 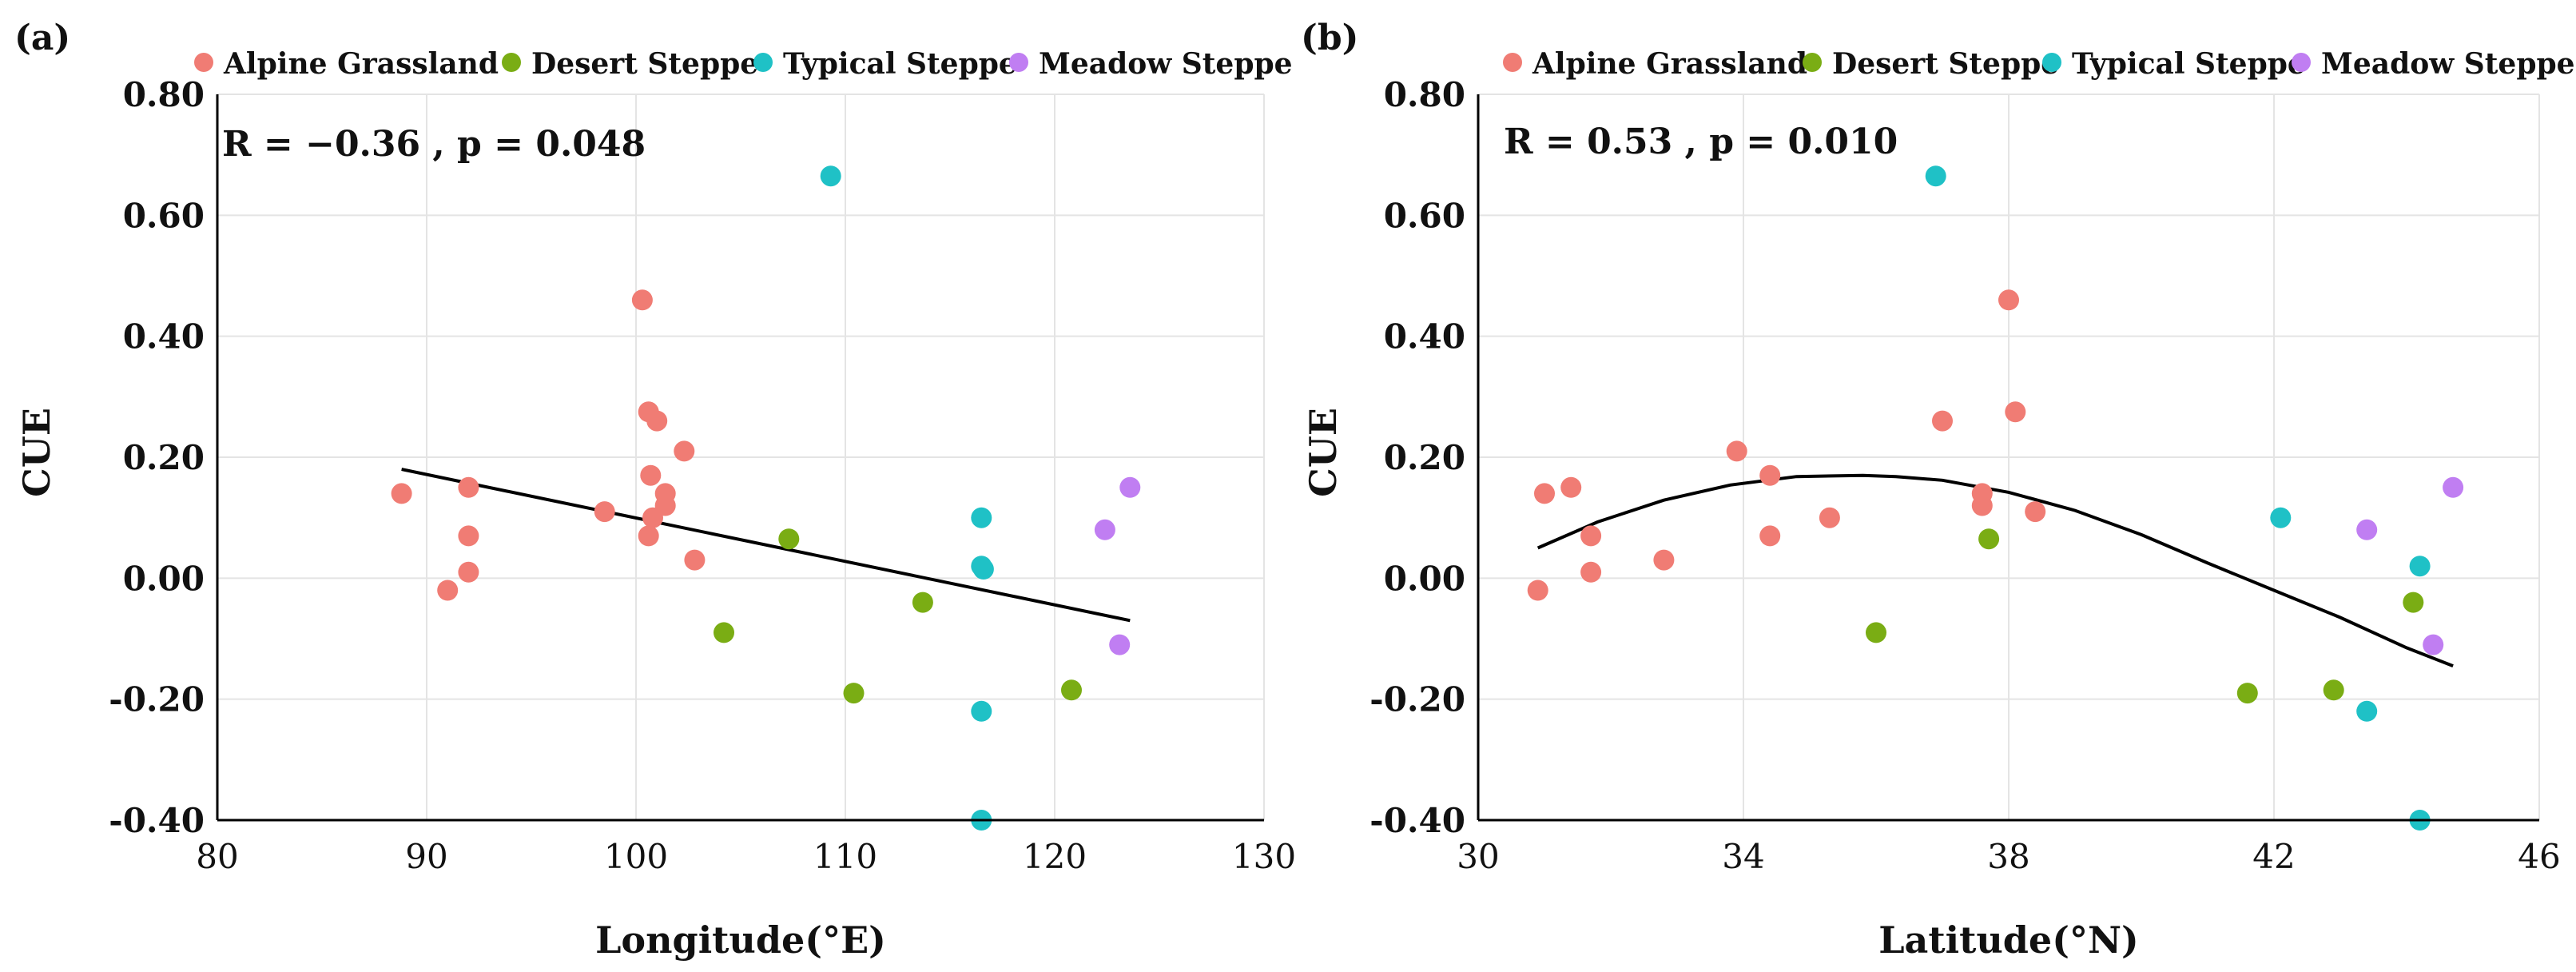 I want to click on trendline-quadratic, so click(x=1995, y=570).